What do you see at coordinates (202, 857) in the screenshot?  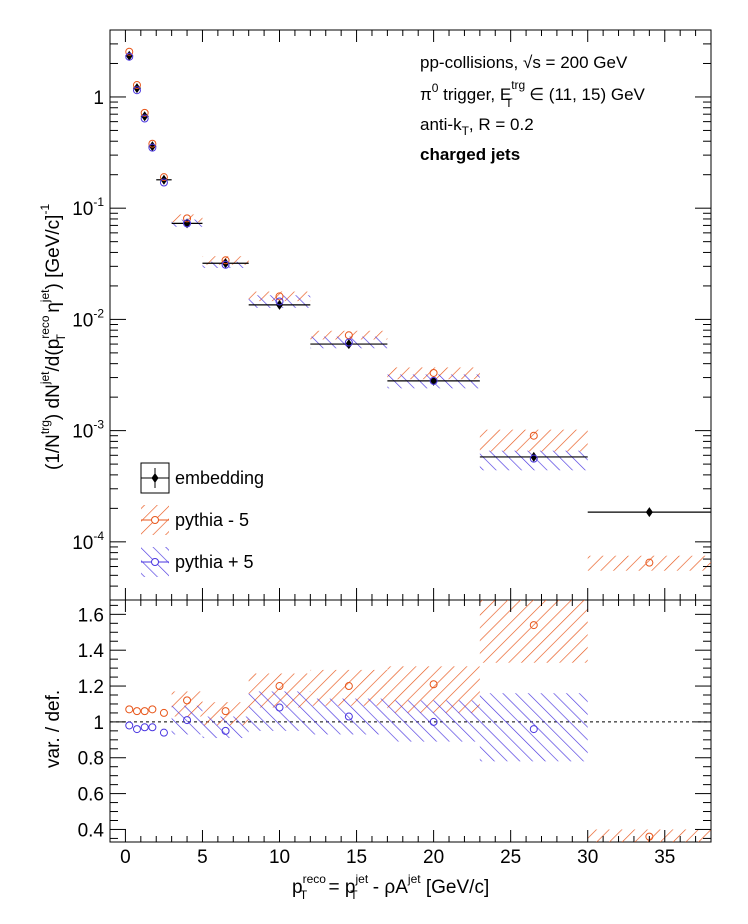 I see `x-tick-label-1: 5` at bounding box center [202, 857].